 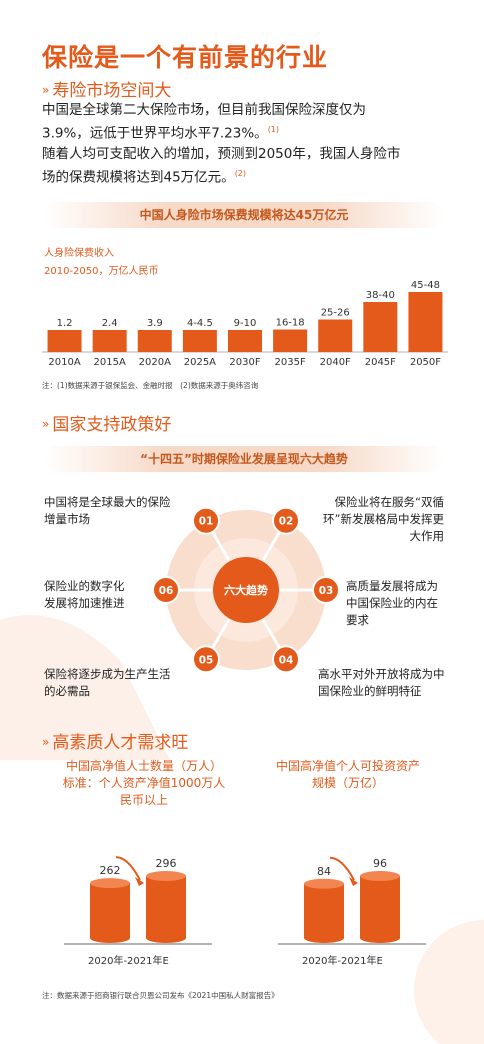 I want to click on trends-center-label: 六大趋势, so click(x=246, y=590).